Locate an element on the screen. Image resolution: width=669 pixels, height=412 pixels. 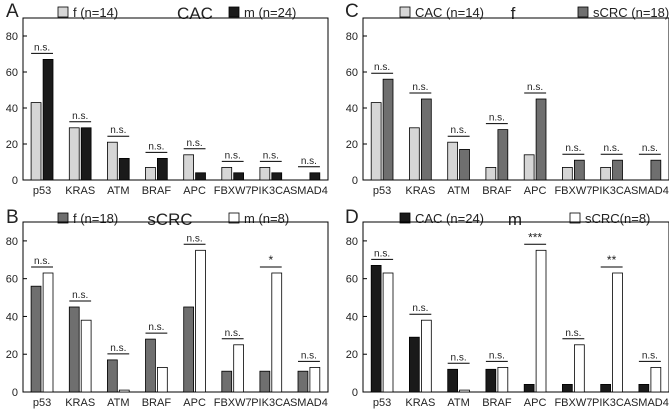
panel-label: B is located at coordinates (12, 217).